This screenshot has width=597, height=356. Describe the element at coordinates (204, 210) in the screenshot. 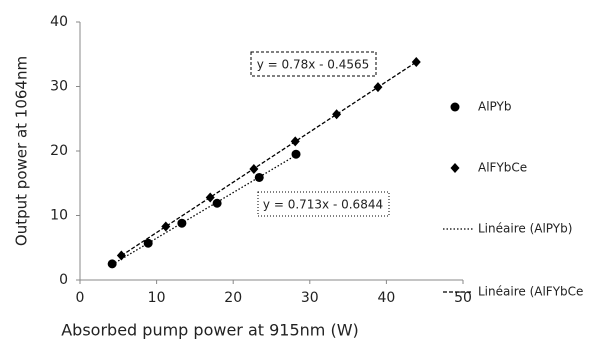

I see `trendline` at that location.